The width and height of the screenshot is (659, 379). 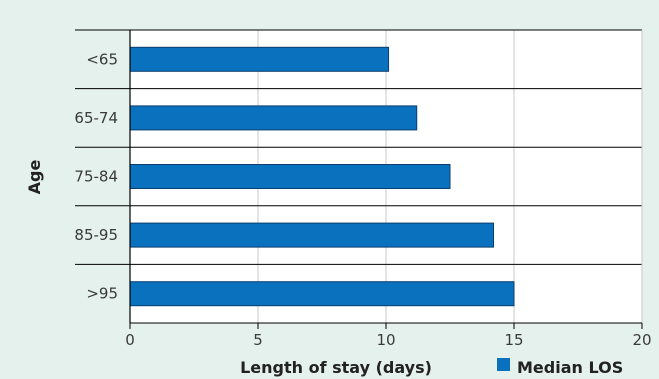 What do you see at coordinates (258, 340) in the screenshot?
I see `x-tick-label: 5` at bounding box center [258, 340].